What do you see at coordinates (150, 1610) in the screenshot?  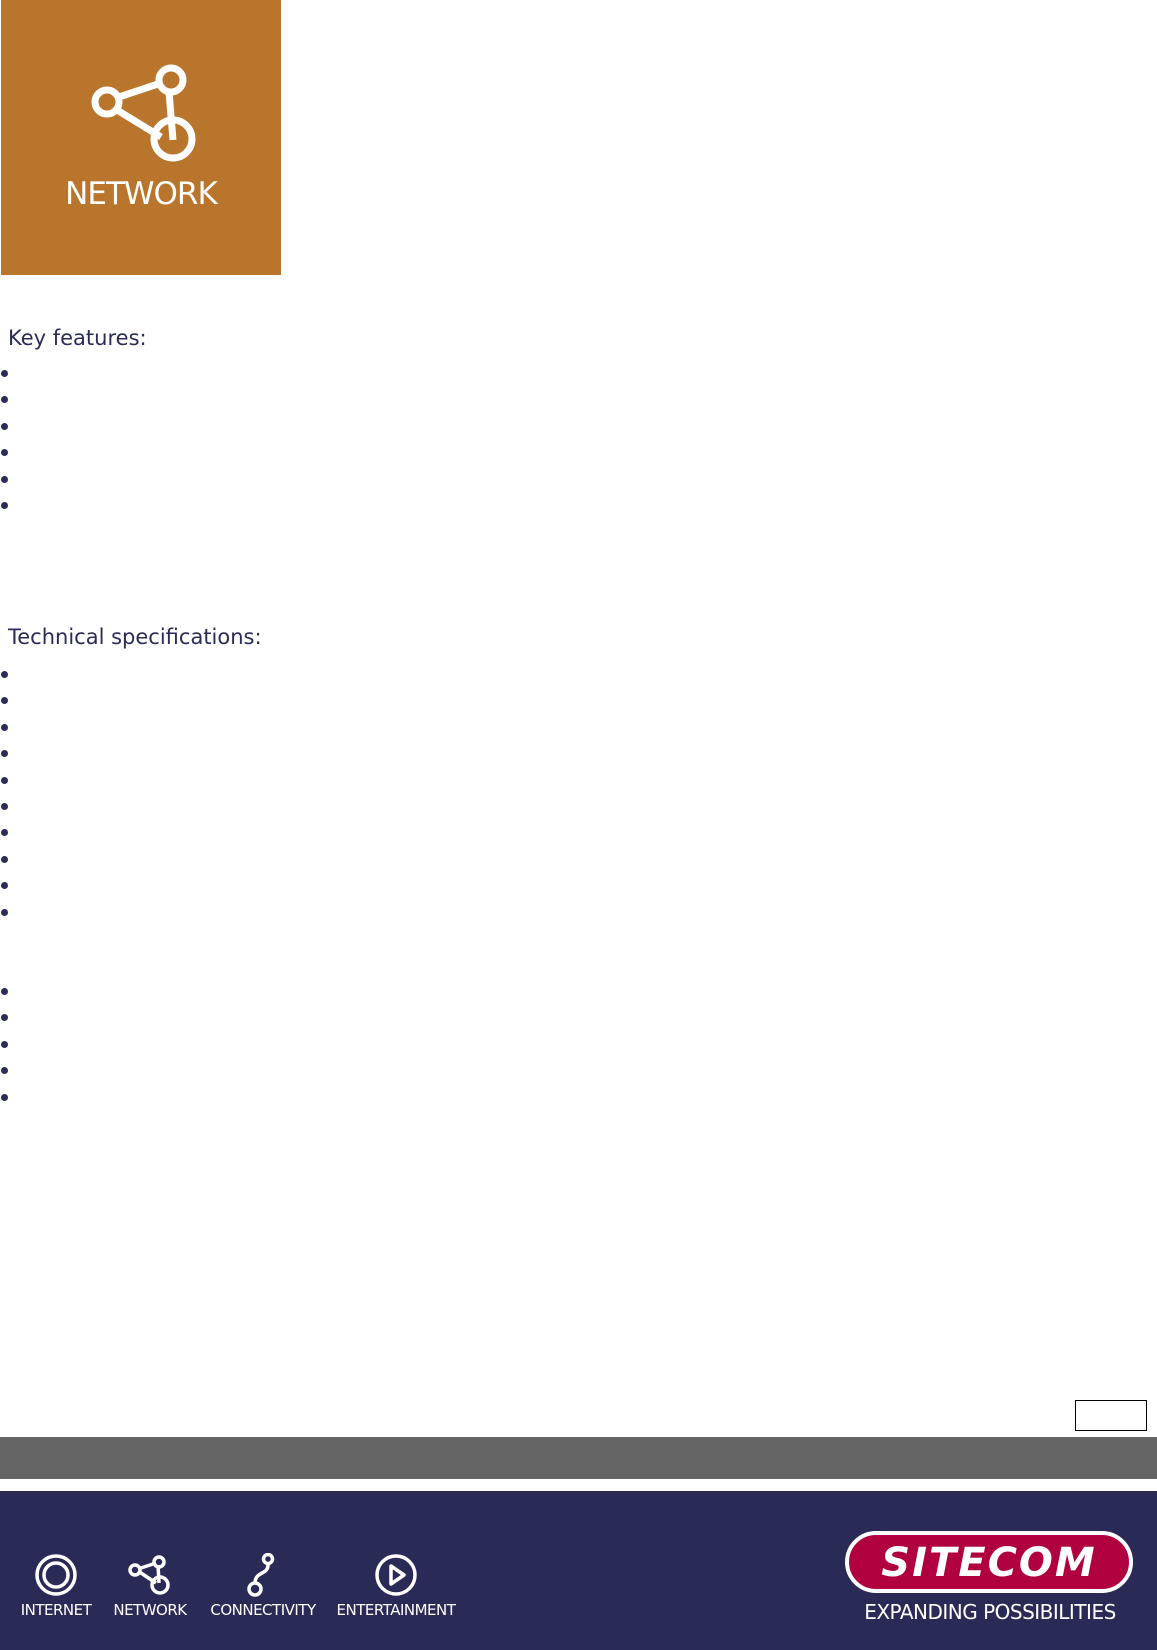 I see `category-label: NETWORK` at bounding box center [150, 1610].